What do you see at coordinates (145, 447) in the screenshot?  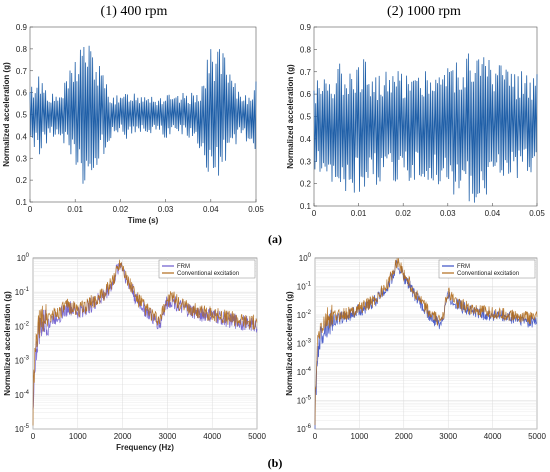 I see `x-axis-label: Frequency (Hz)` at bounding box center [145, 447].